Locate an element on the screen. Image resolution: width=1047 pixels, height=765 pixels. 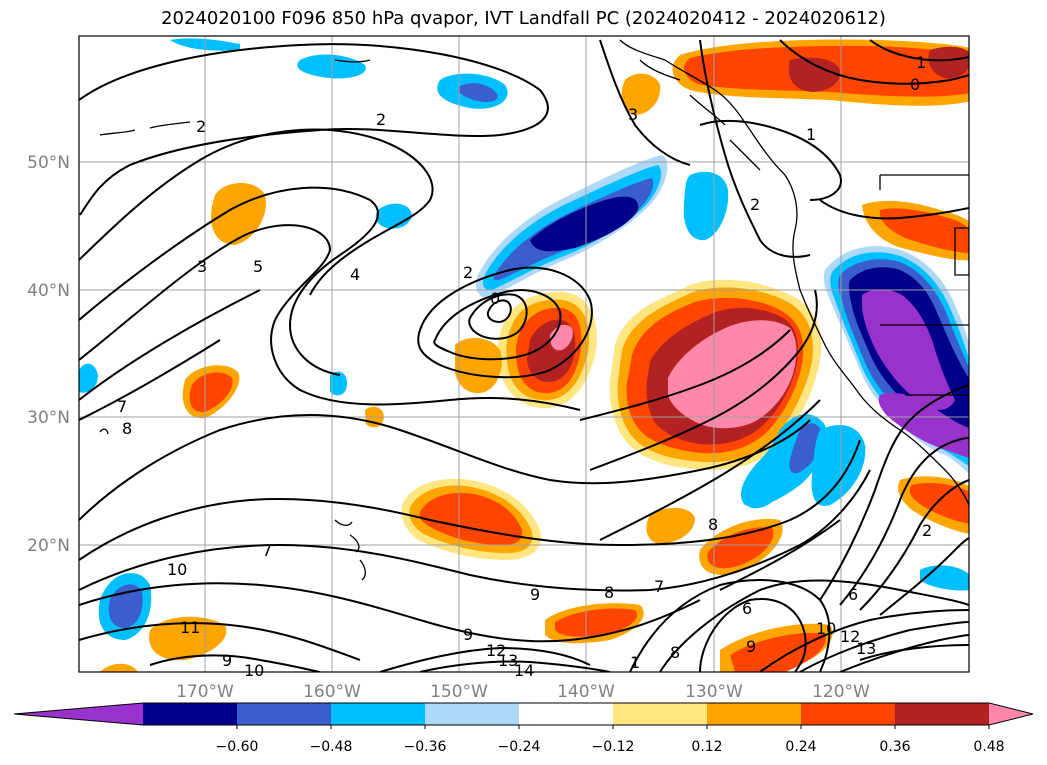
colorbar-tick-label: −0.48 is located at coordinates (331, 747).